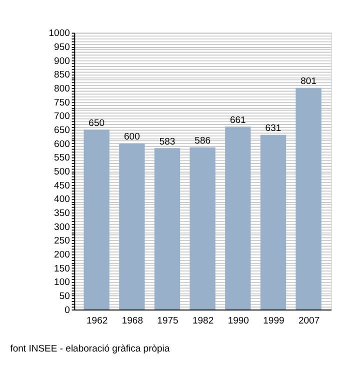 Image resolution: width=350 pixels, height=373 pixels. I want to click on y-tick-label: 800, so click(62, 88).